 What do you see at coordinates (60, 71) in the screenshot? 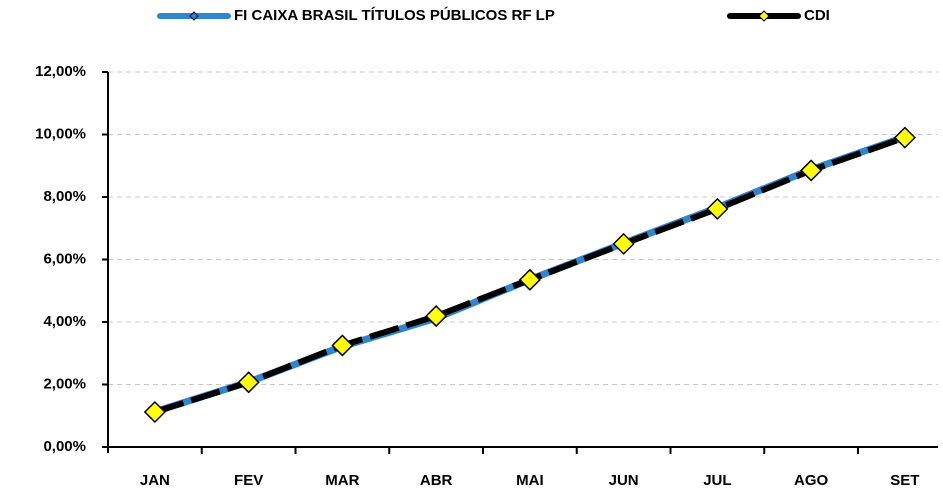
I see `y-tick-label: 12,00%` at bounding box center [60, 71].